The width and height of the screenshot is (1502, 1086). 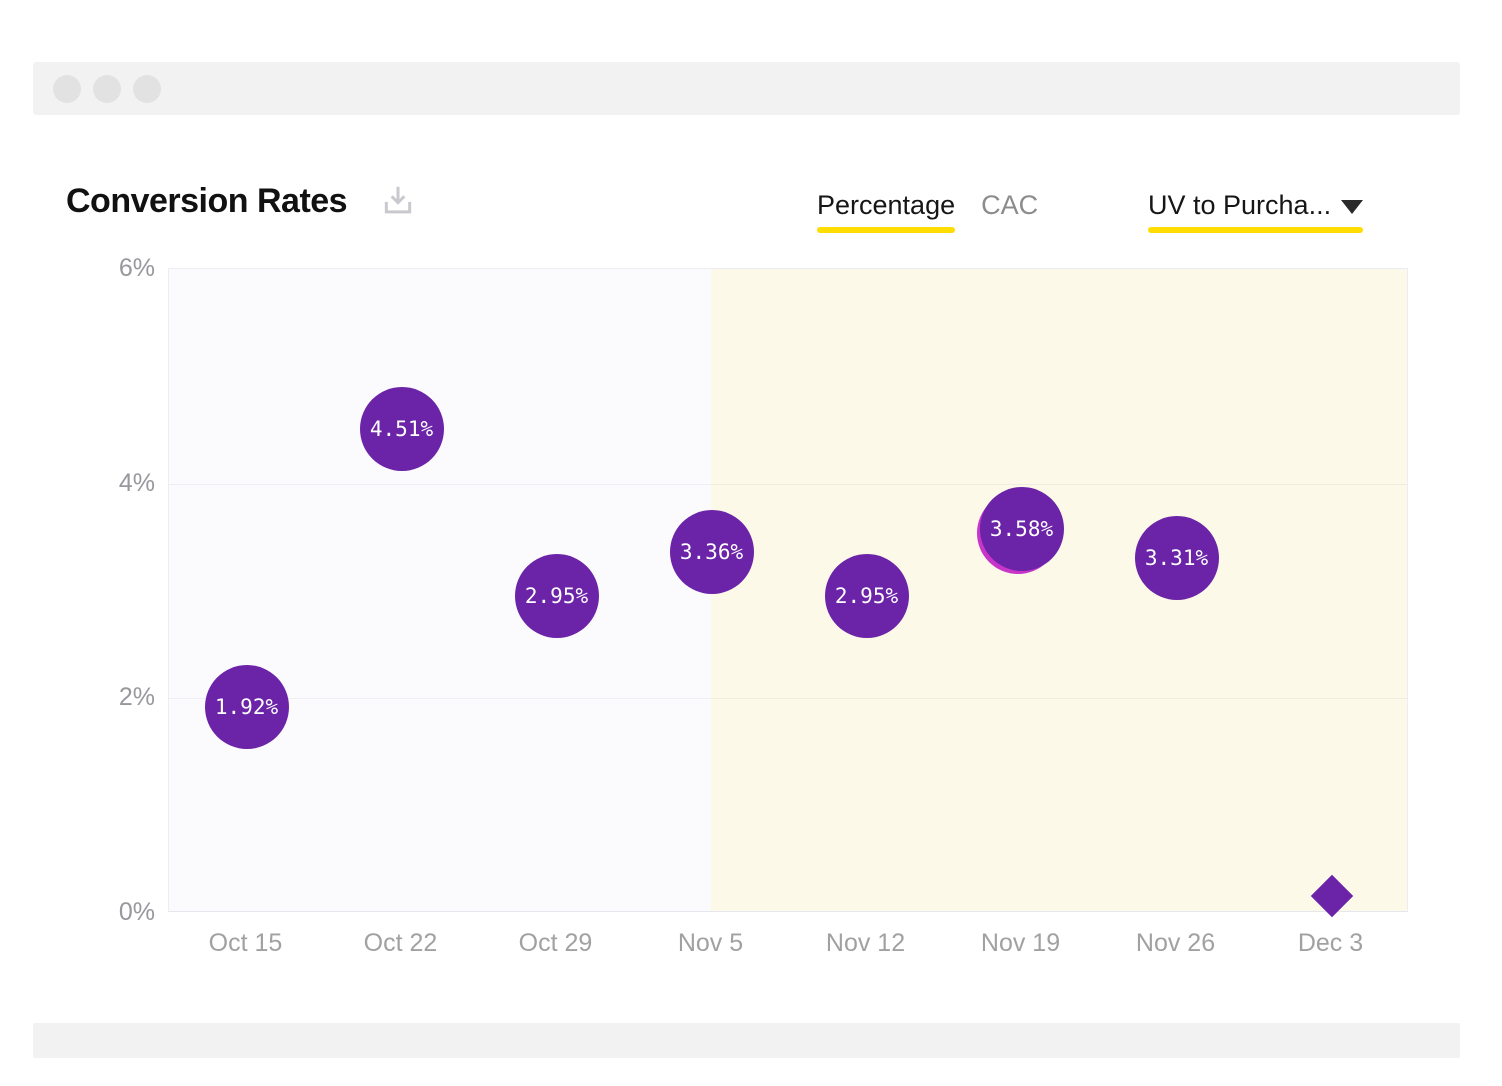 What do you see at coordinates (1330, 943) in the screenshot?
I see `x-axis-tick: Dec 3` at bounding box center [1330, 943].